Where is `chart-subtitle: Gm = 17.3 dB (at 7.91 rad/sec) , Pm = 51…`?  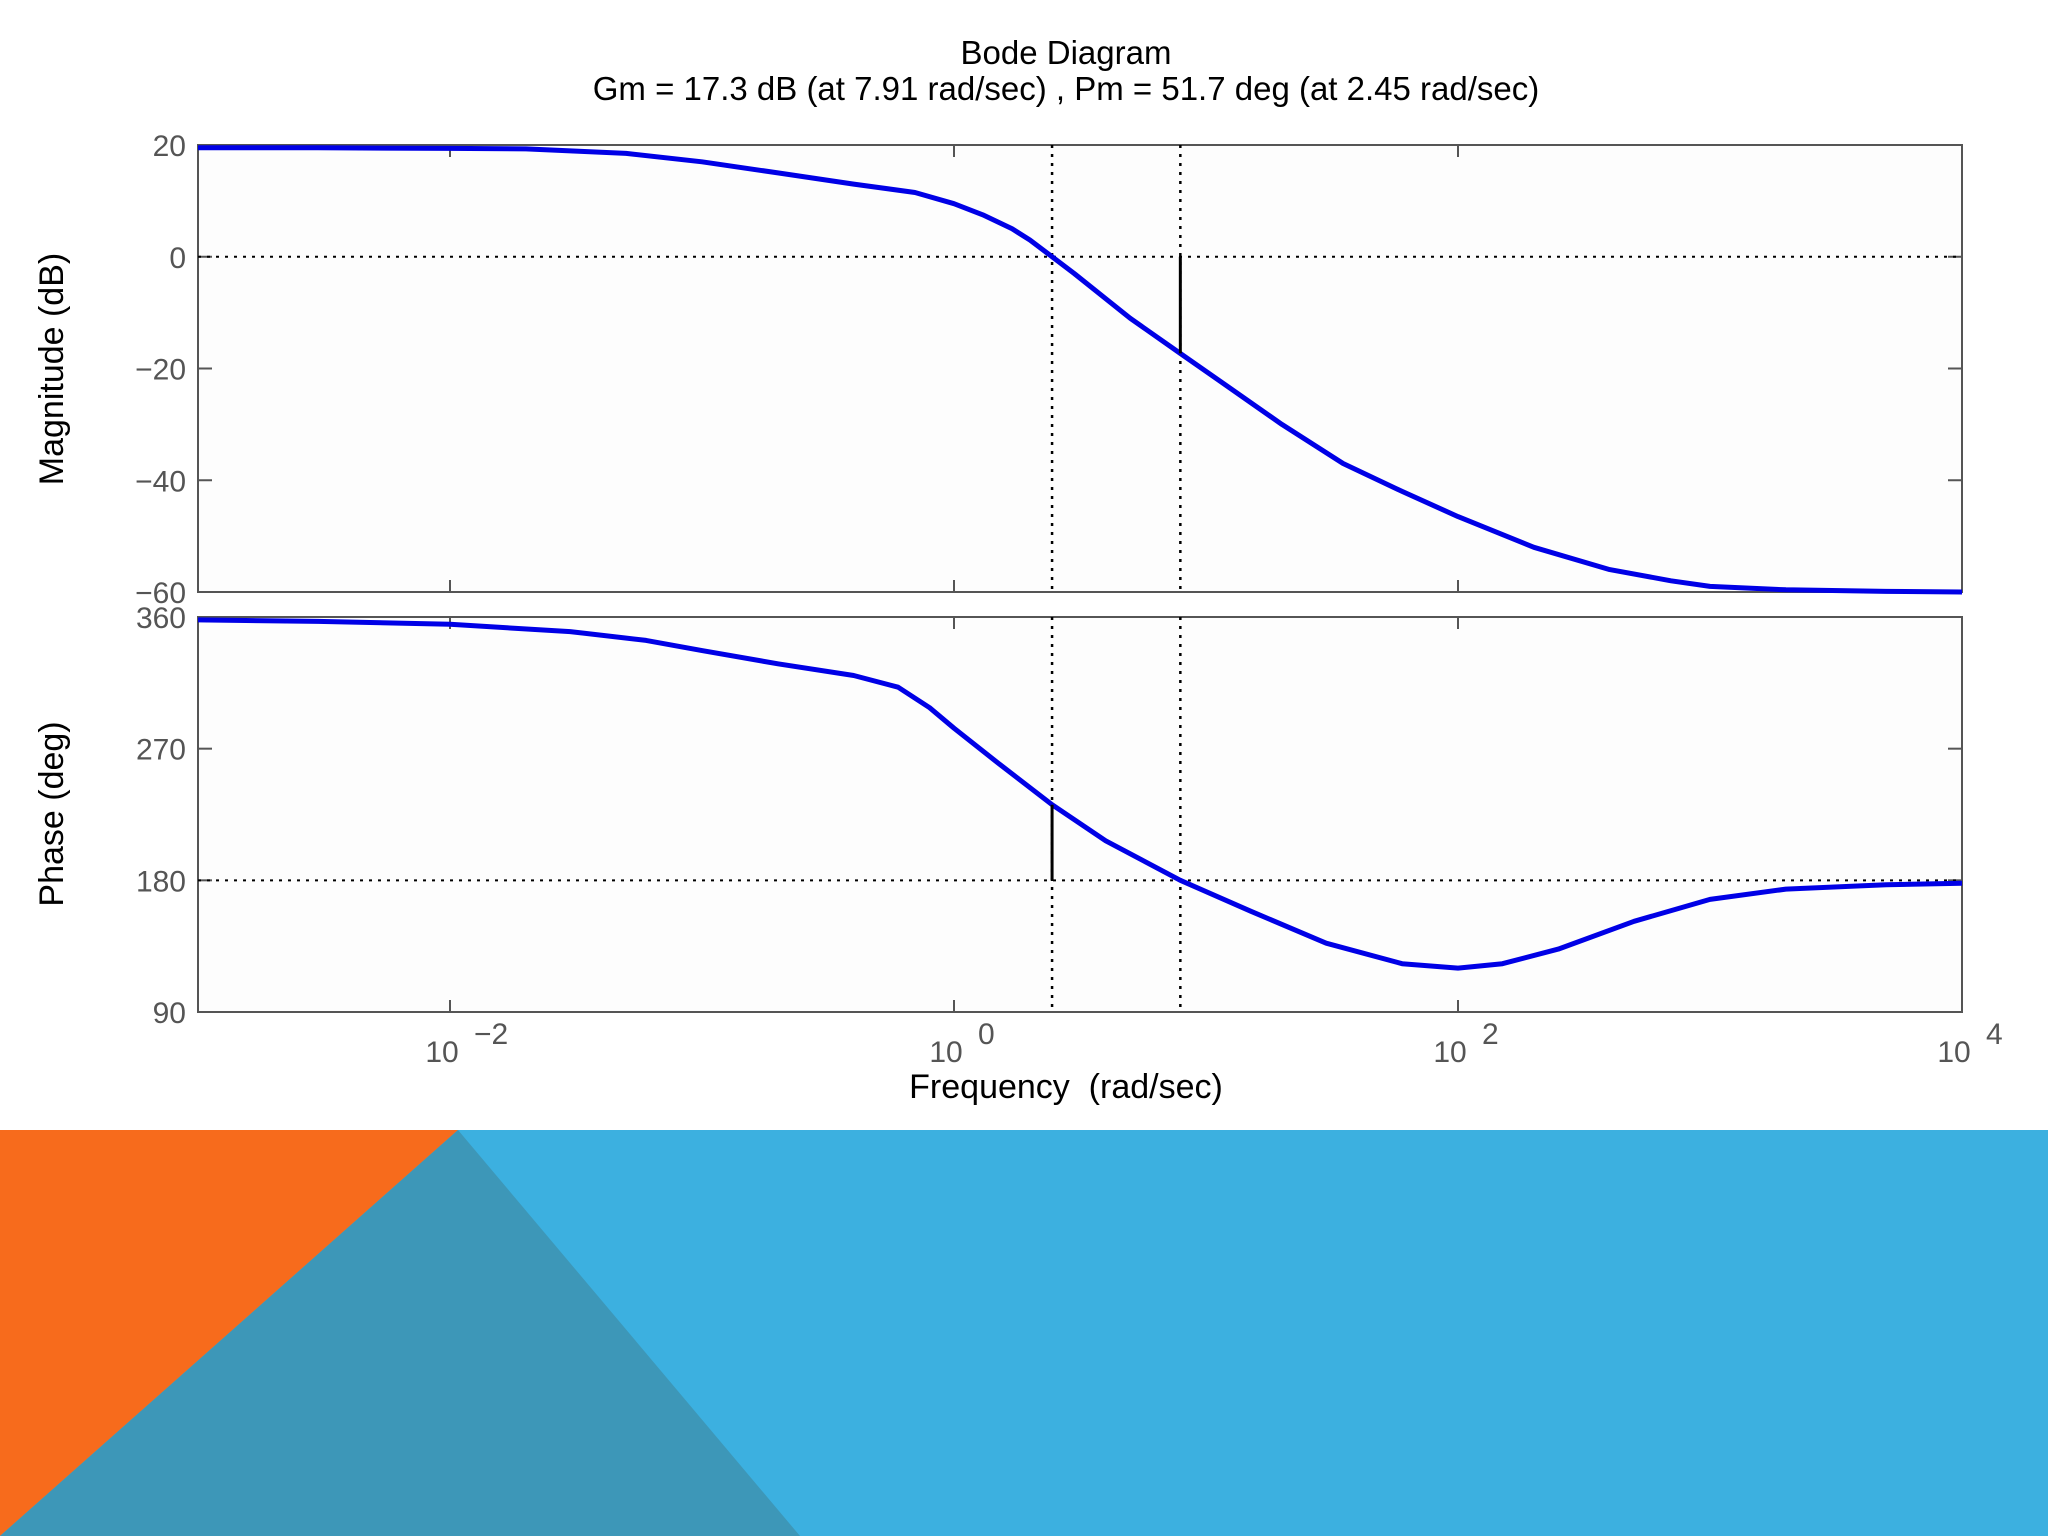 chart-subtitle: Gm = 17.3 dB (at 7.91 rad/sec) , Pm = 51… is located at coordinates (1066, 88).